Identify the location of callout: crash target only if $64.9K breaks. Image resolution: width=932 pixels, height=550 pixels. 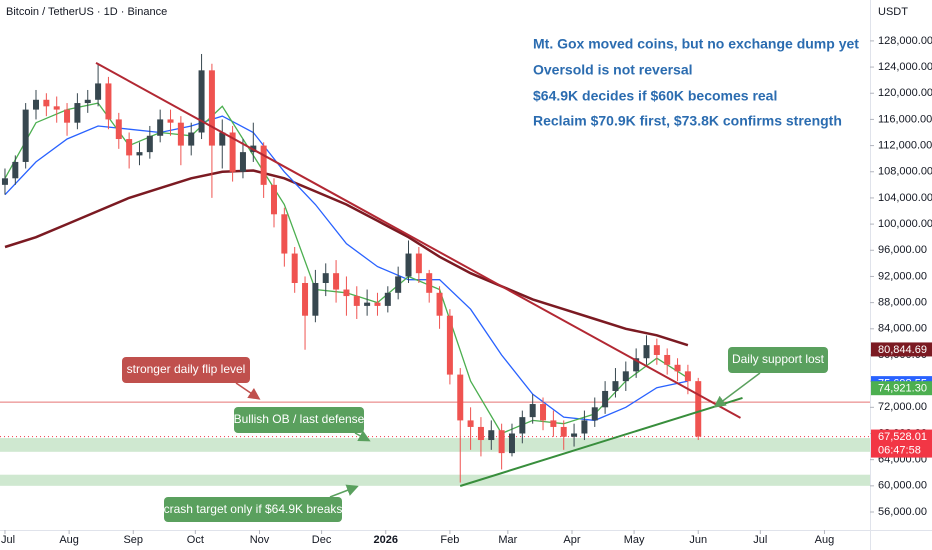
(261, 503).